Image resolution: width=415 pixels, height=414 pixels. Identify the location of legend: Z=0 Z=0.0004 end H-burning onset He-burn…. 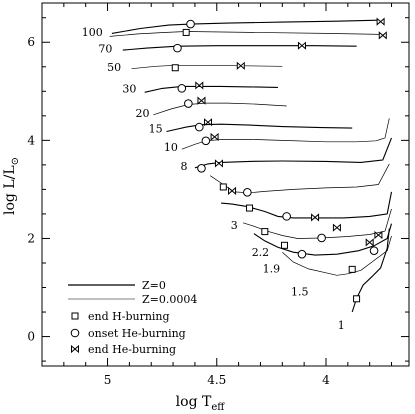
(132, 317).